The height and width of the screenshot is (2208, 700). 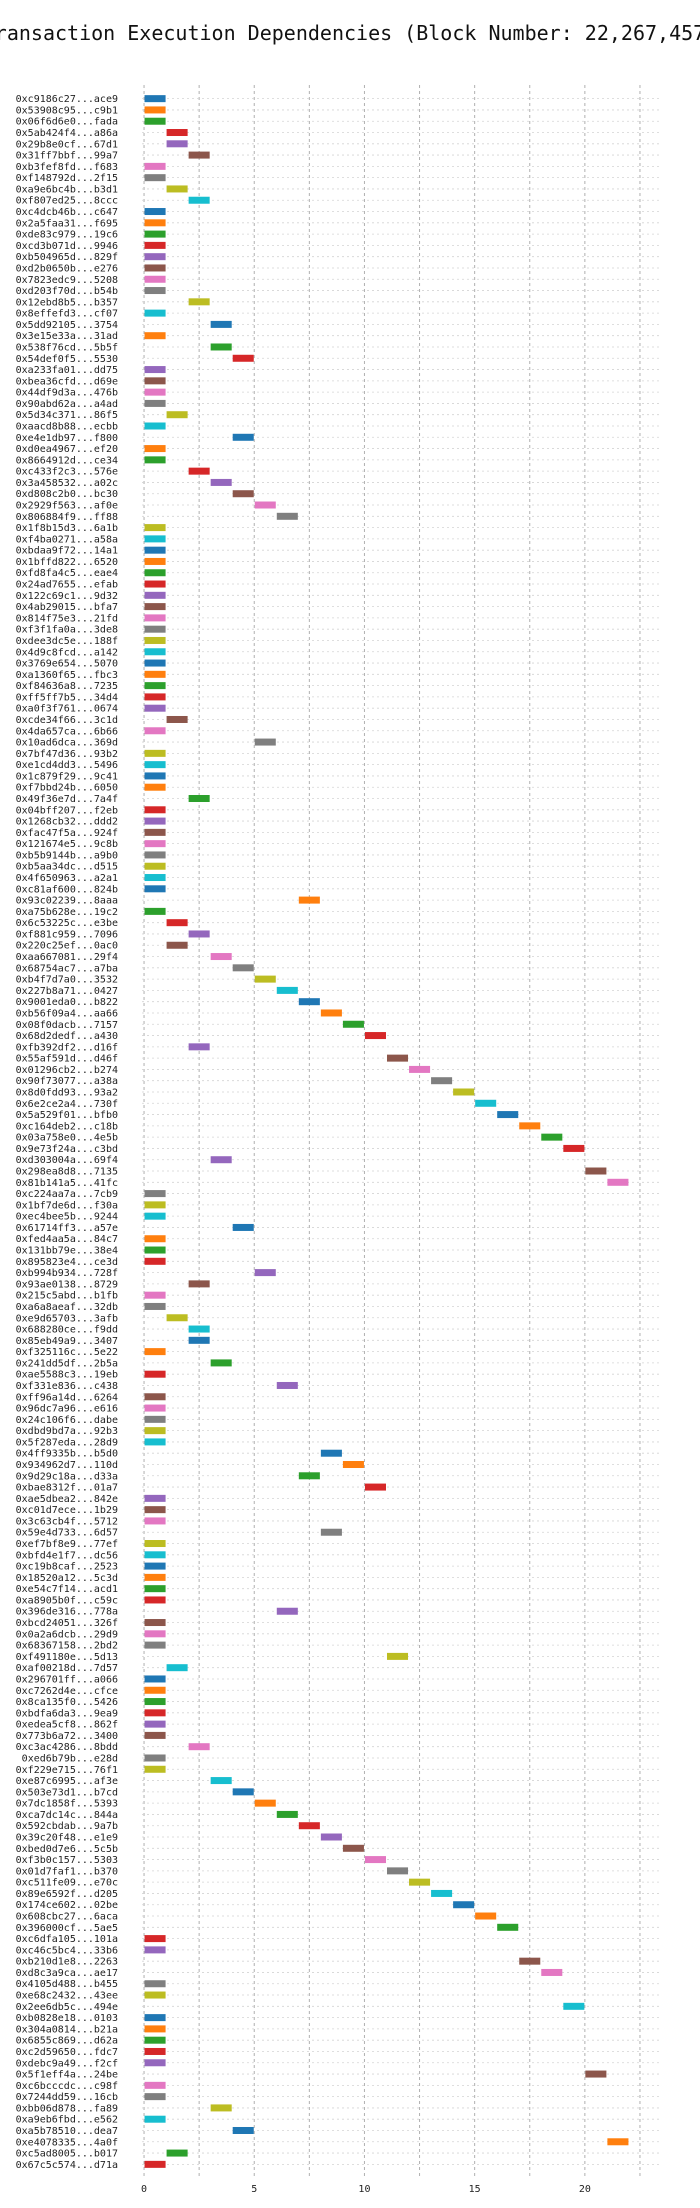 What do you see at coordinates (144, 2189) in the screenshot?
I see `x-tick-label: 0` at bounding box center [144, 2189].